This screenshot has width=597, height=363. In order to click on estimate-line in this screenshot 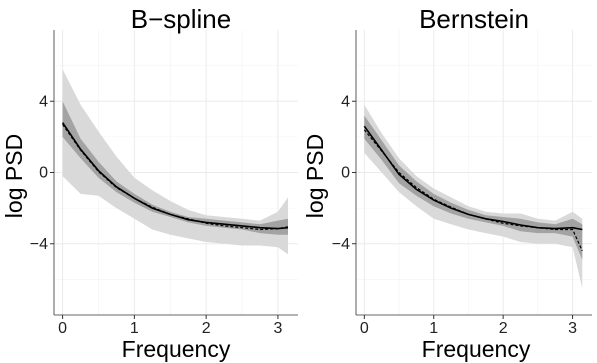, I will do `click(175, 176)`.